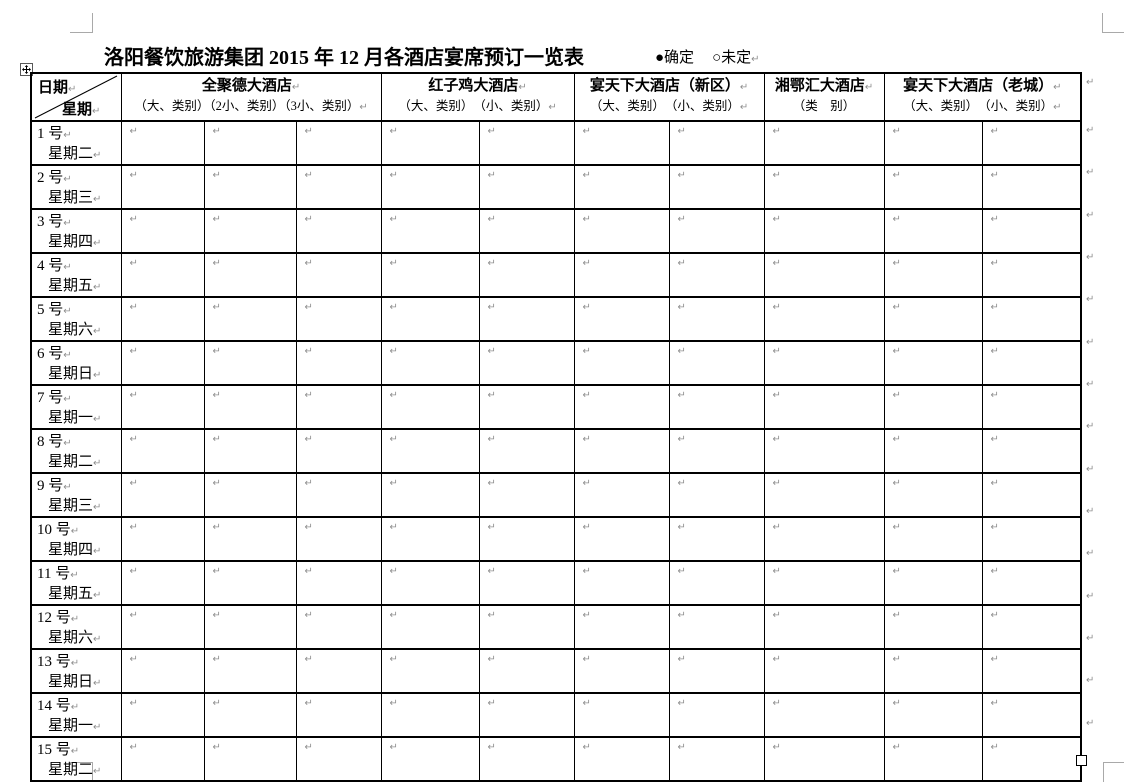  What do you see at coordinates (76, 143) in the screenshot?
I see `date-cell: 1 号↵ 星期二↵` at bounding box center [76, 143].